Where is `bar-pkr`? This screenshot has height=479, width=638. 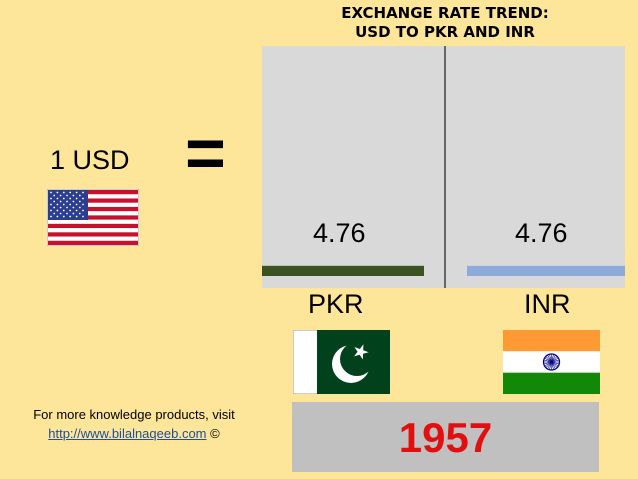 bar-pkr is located at coordinates (343, 270).